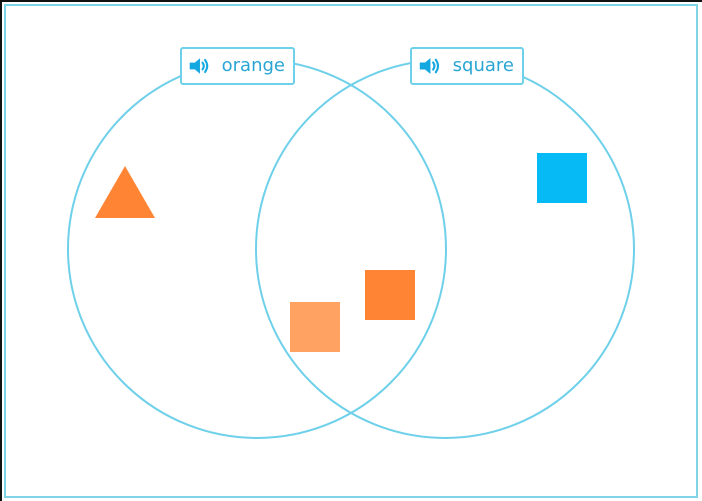 This screenshot has width=702, height=501. Describe the element at coordinates (253, 65) in the screenshot. I see `orange-label-text: orange` at that location.